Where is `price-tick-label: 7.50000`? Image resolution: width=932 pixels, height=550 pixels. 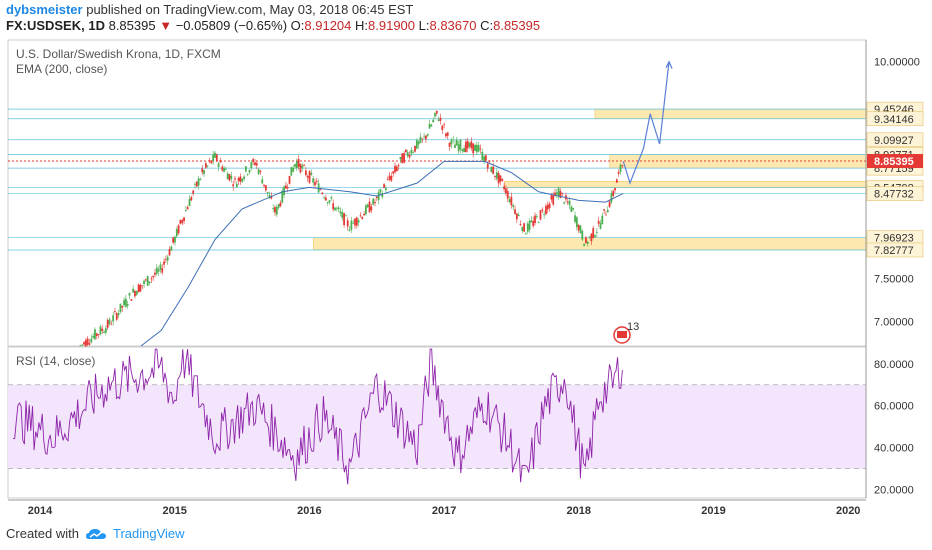 price-tick-label: 7.50000 is located at coordinates (894, 279).